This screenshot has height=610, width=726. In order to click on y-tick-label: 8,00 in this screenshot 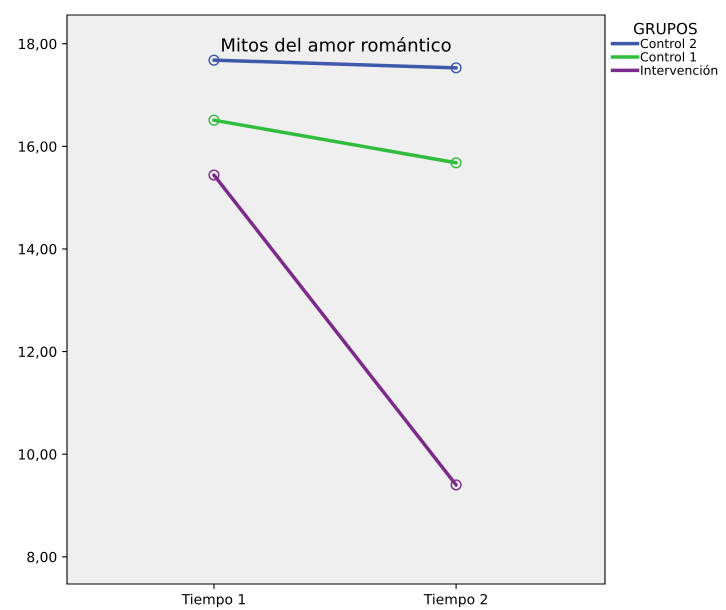, I will do `click(41, 558)`.